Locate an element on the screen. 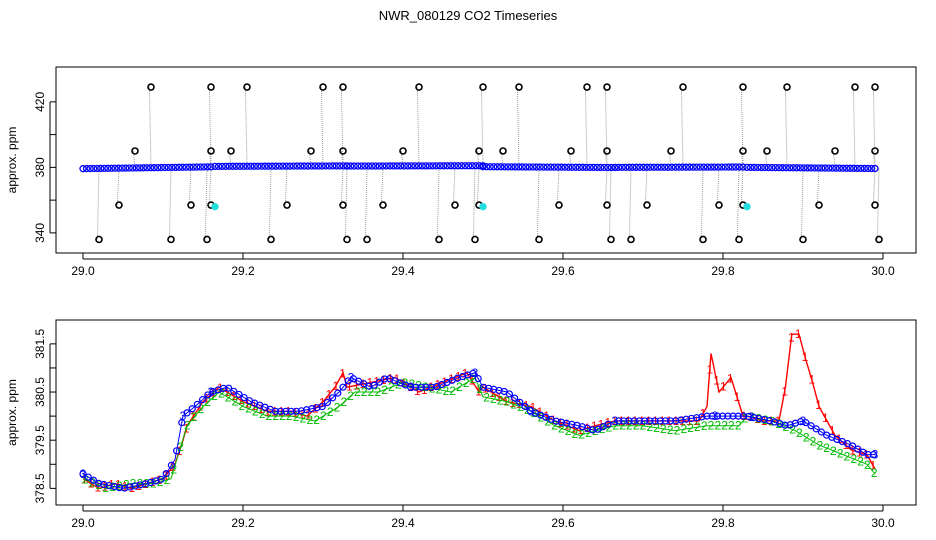  x-tick-label: 30.0 is located at coordinates (883, 271).